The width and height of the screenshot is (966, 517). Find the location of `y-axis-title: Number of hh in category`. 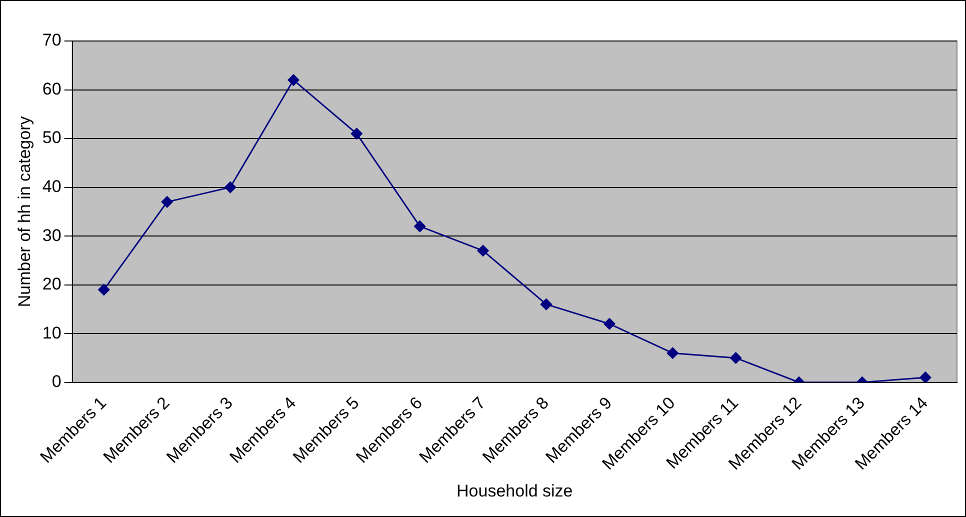

y-axis-title: Number of hh in category is located at coordinates (24, 212).